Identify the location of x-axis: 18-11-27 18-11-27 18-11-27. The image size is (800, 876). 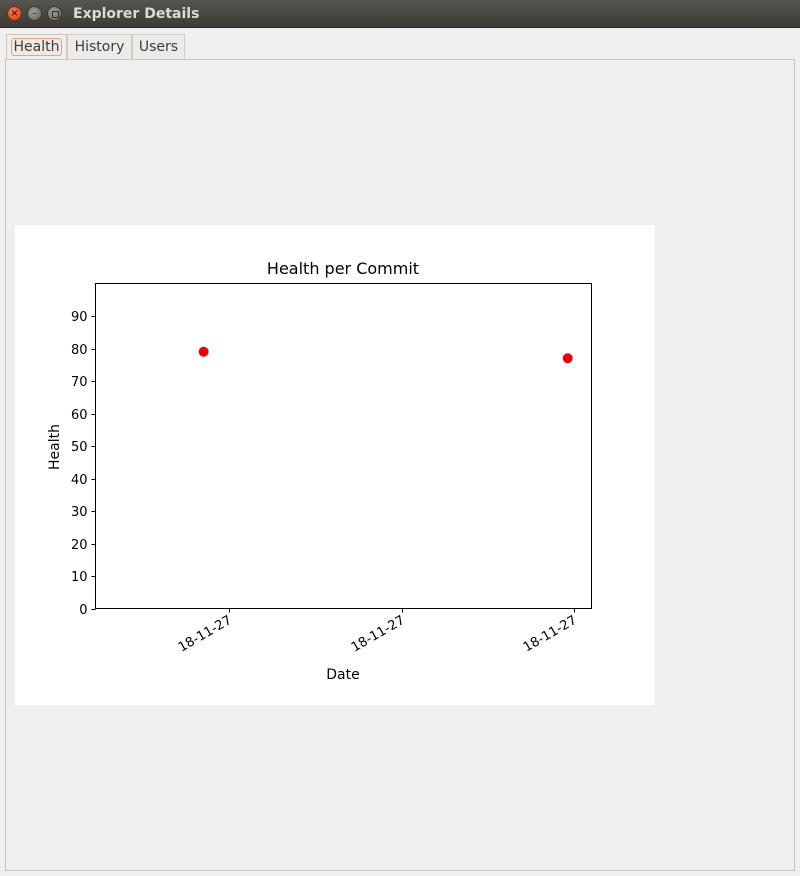
(378, 631).